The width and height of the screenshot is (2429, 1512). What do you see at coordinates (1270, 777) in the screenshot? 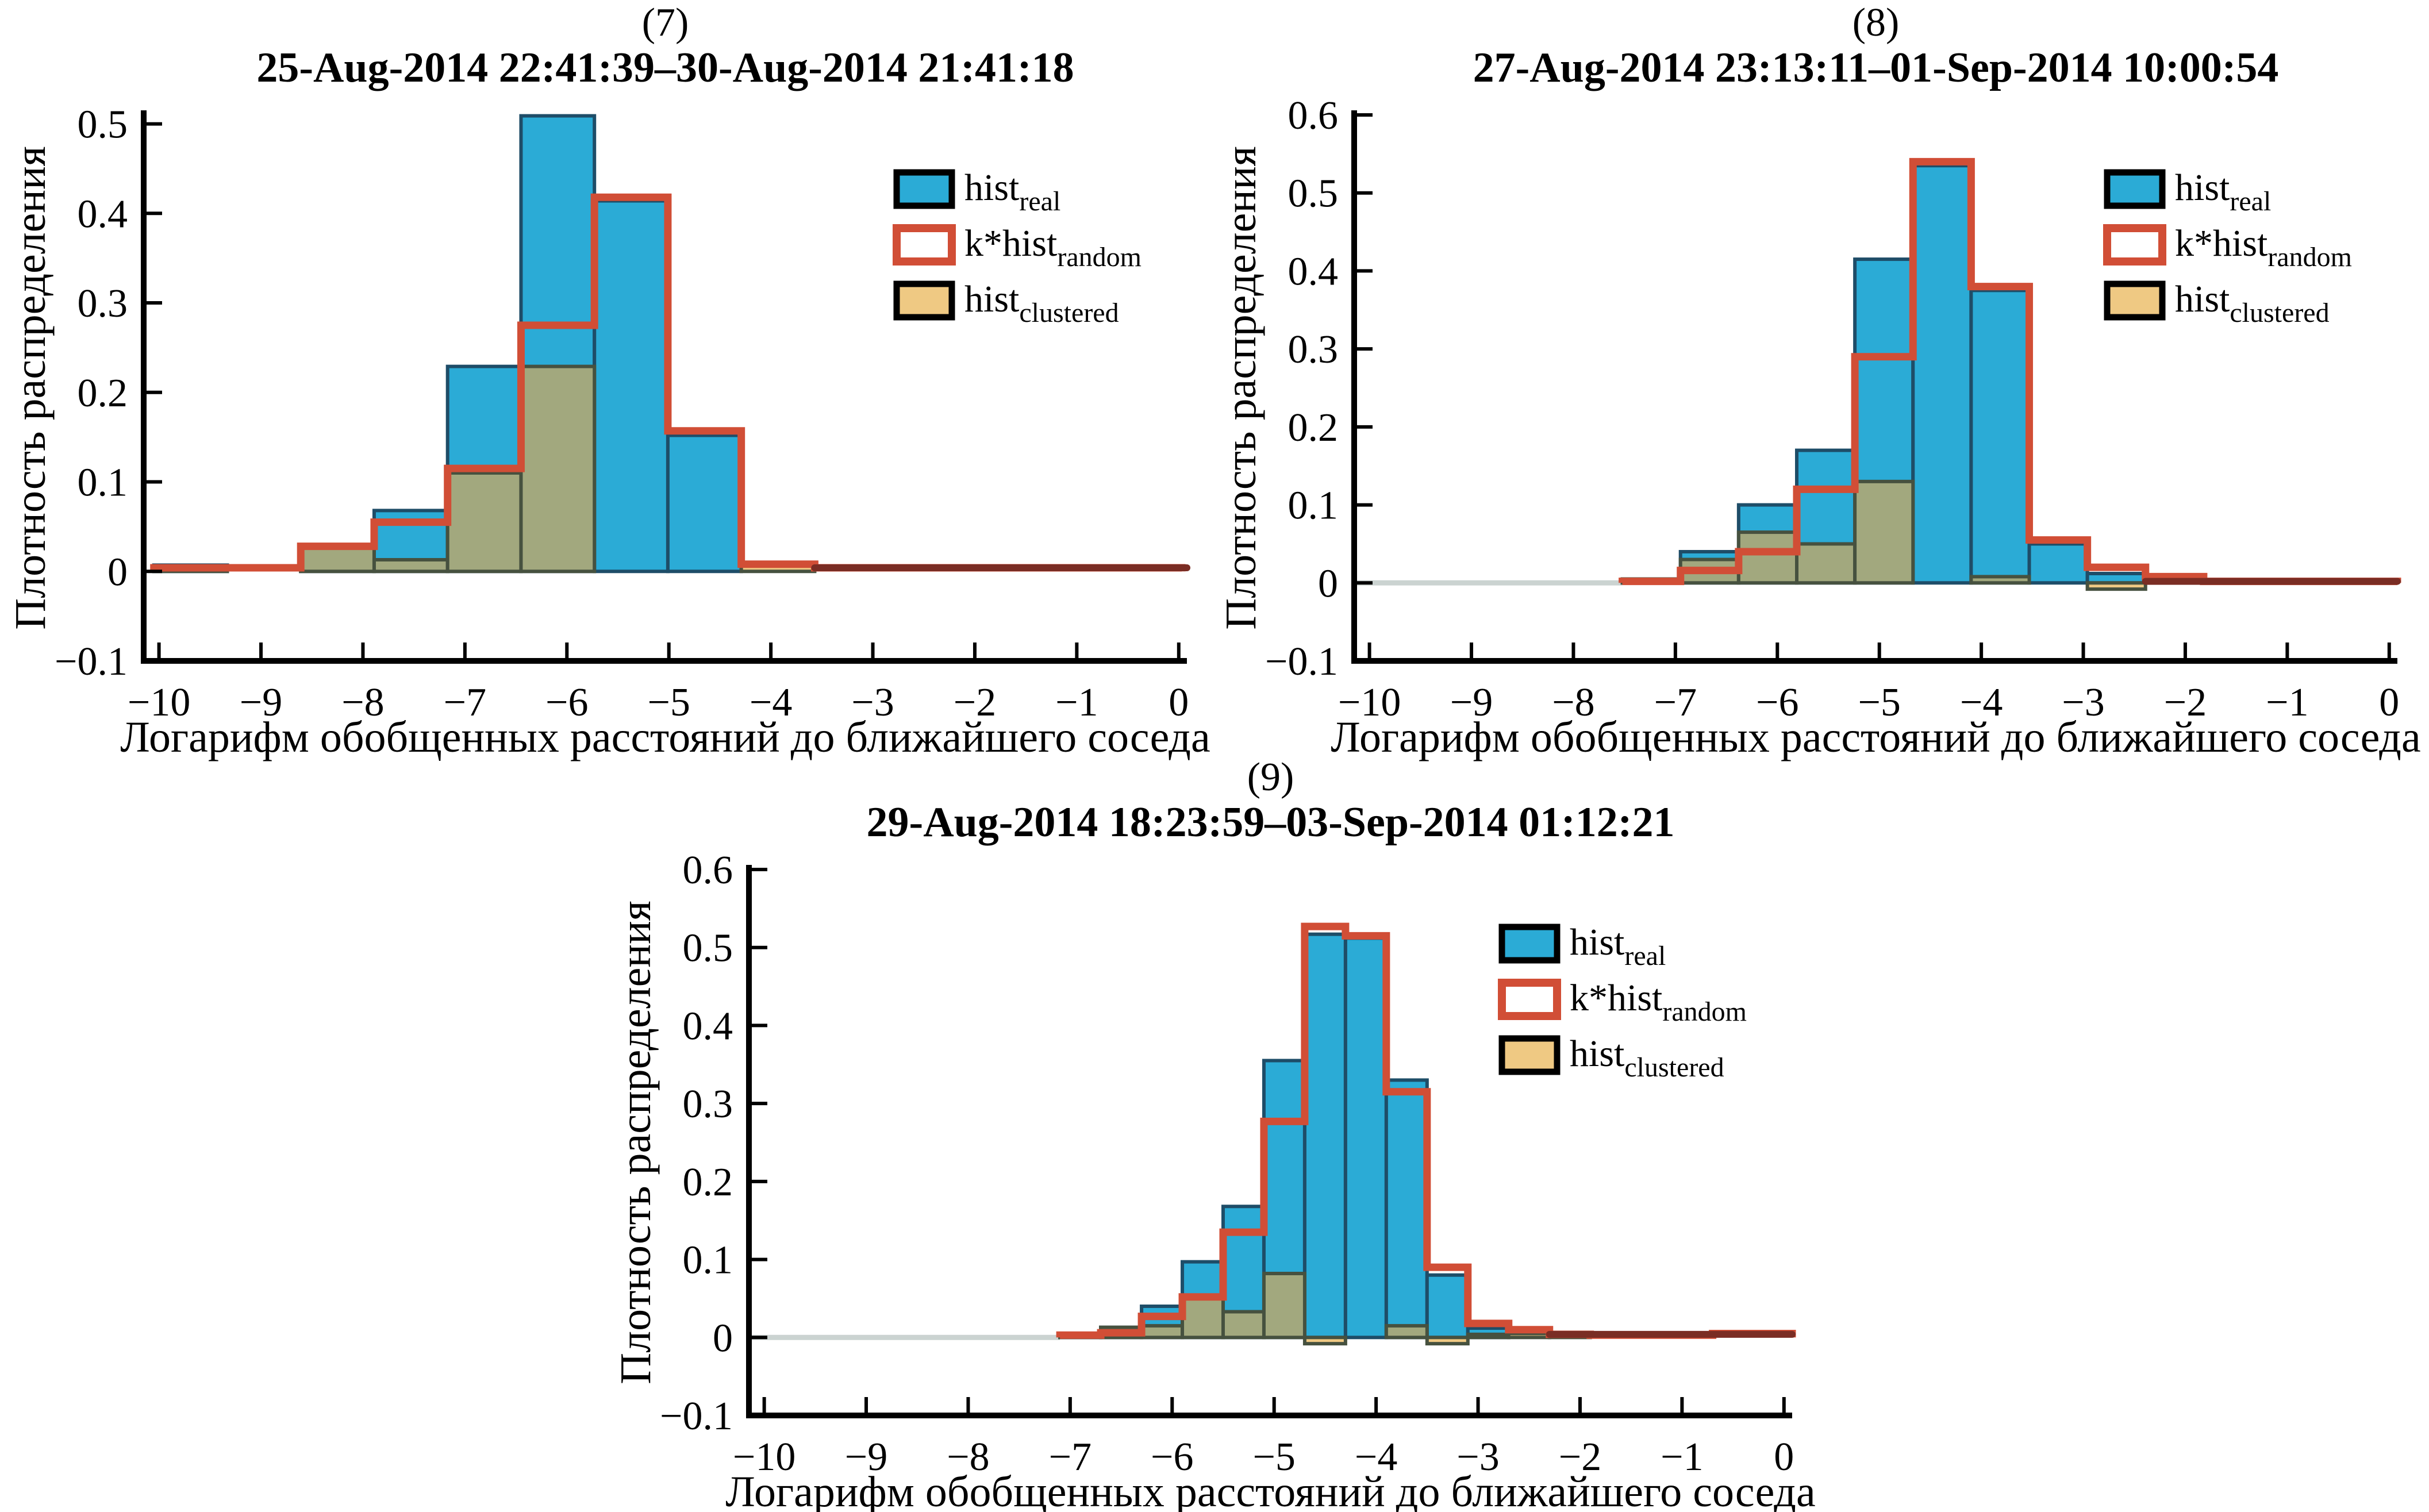
I see `panel-number-label: (9)` at bounding box center [1270, 777].